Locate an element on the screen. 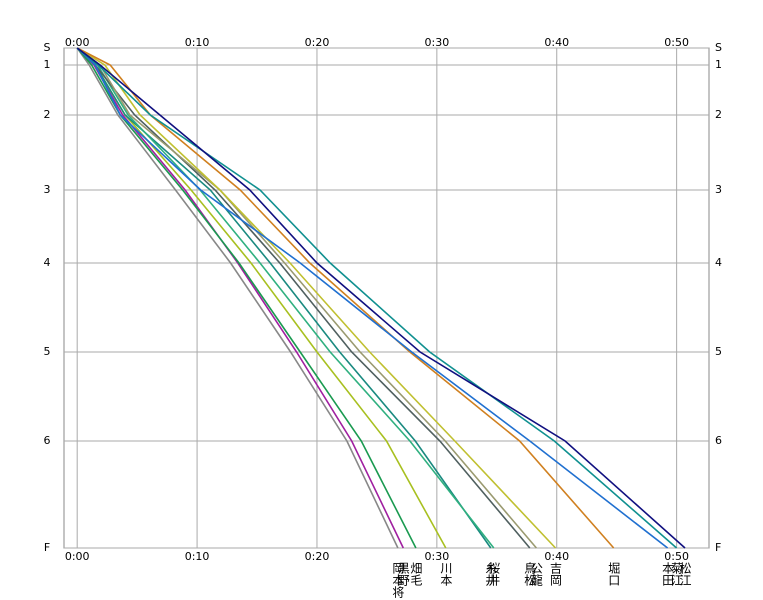  racer-name: 岡本将 is located at coordinates (398, 580).